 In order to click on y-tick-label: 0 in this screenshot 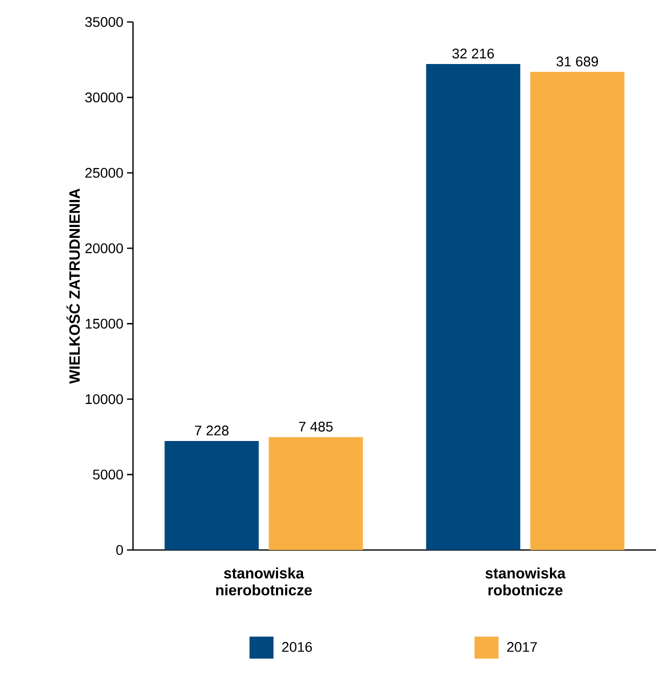, I will do `click(120, 550)`.